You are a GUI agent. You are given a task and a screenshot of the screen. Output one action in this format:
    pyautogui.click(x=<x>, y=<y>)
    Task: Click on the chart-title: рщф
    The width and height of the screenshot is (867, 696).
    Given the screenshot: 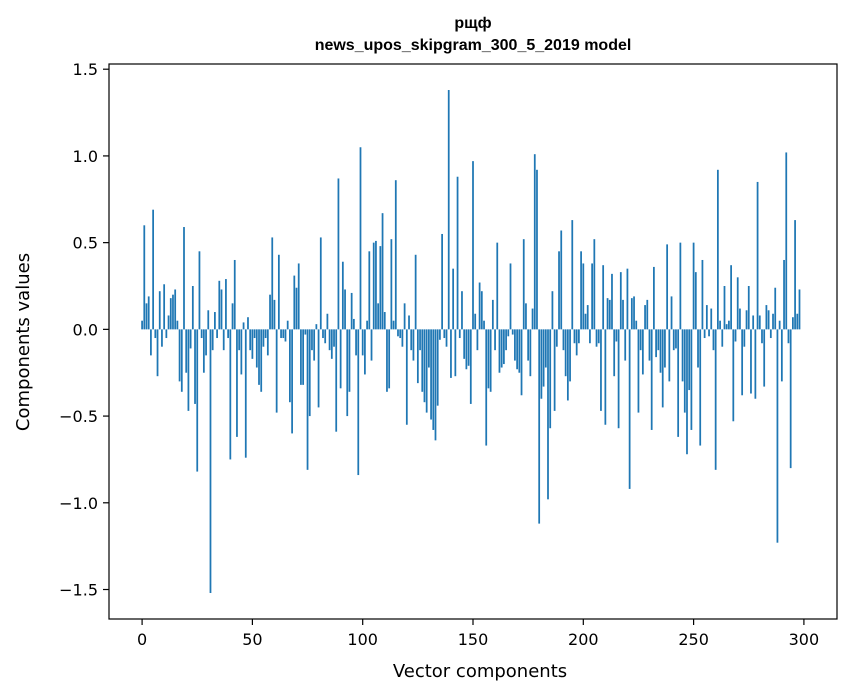 What is the action you would take?
    pyautogui.click(x=472, y=23)
    